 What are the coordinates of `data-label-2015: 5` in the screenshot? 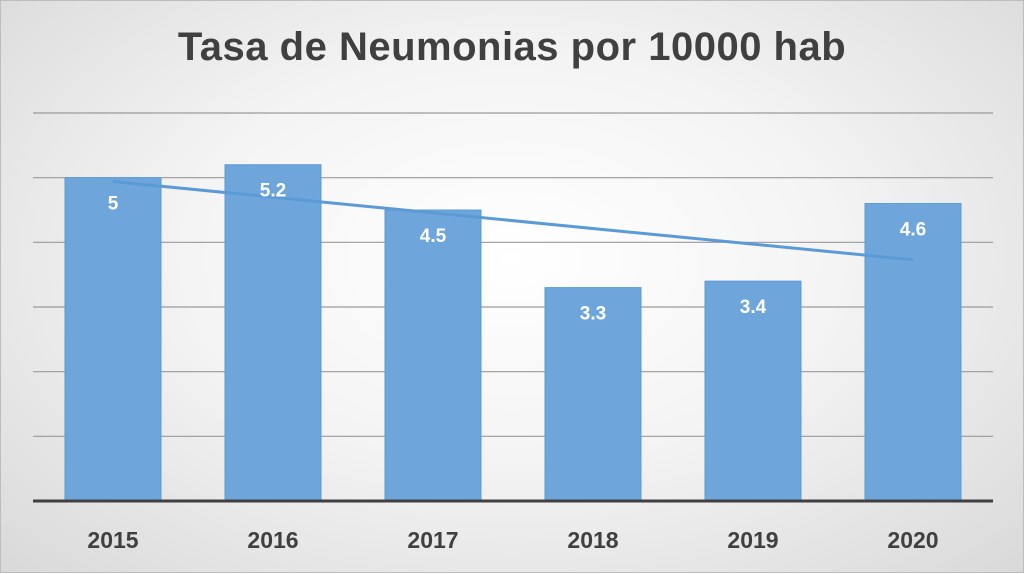 It's located at (113, 204).